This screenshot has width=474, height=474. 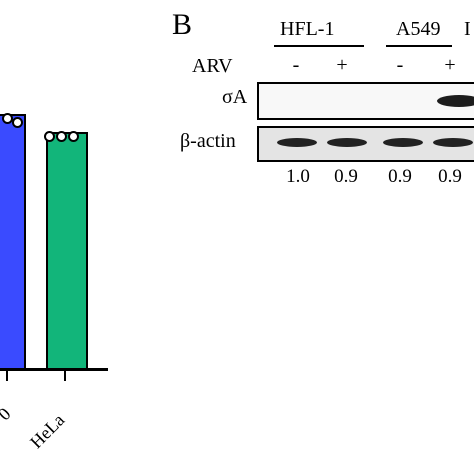 What do you see at coordinates (365, 101) in the screenshot?
I see `blot-sigma-a` at bounding box center [365, 101].